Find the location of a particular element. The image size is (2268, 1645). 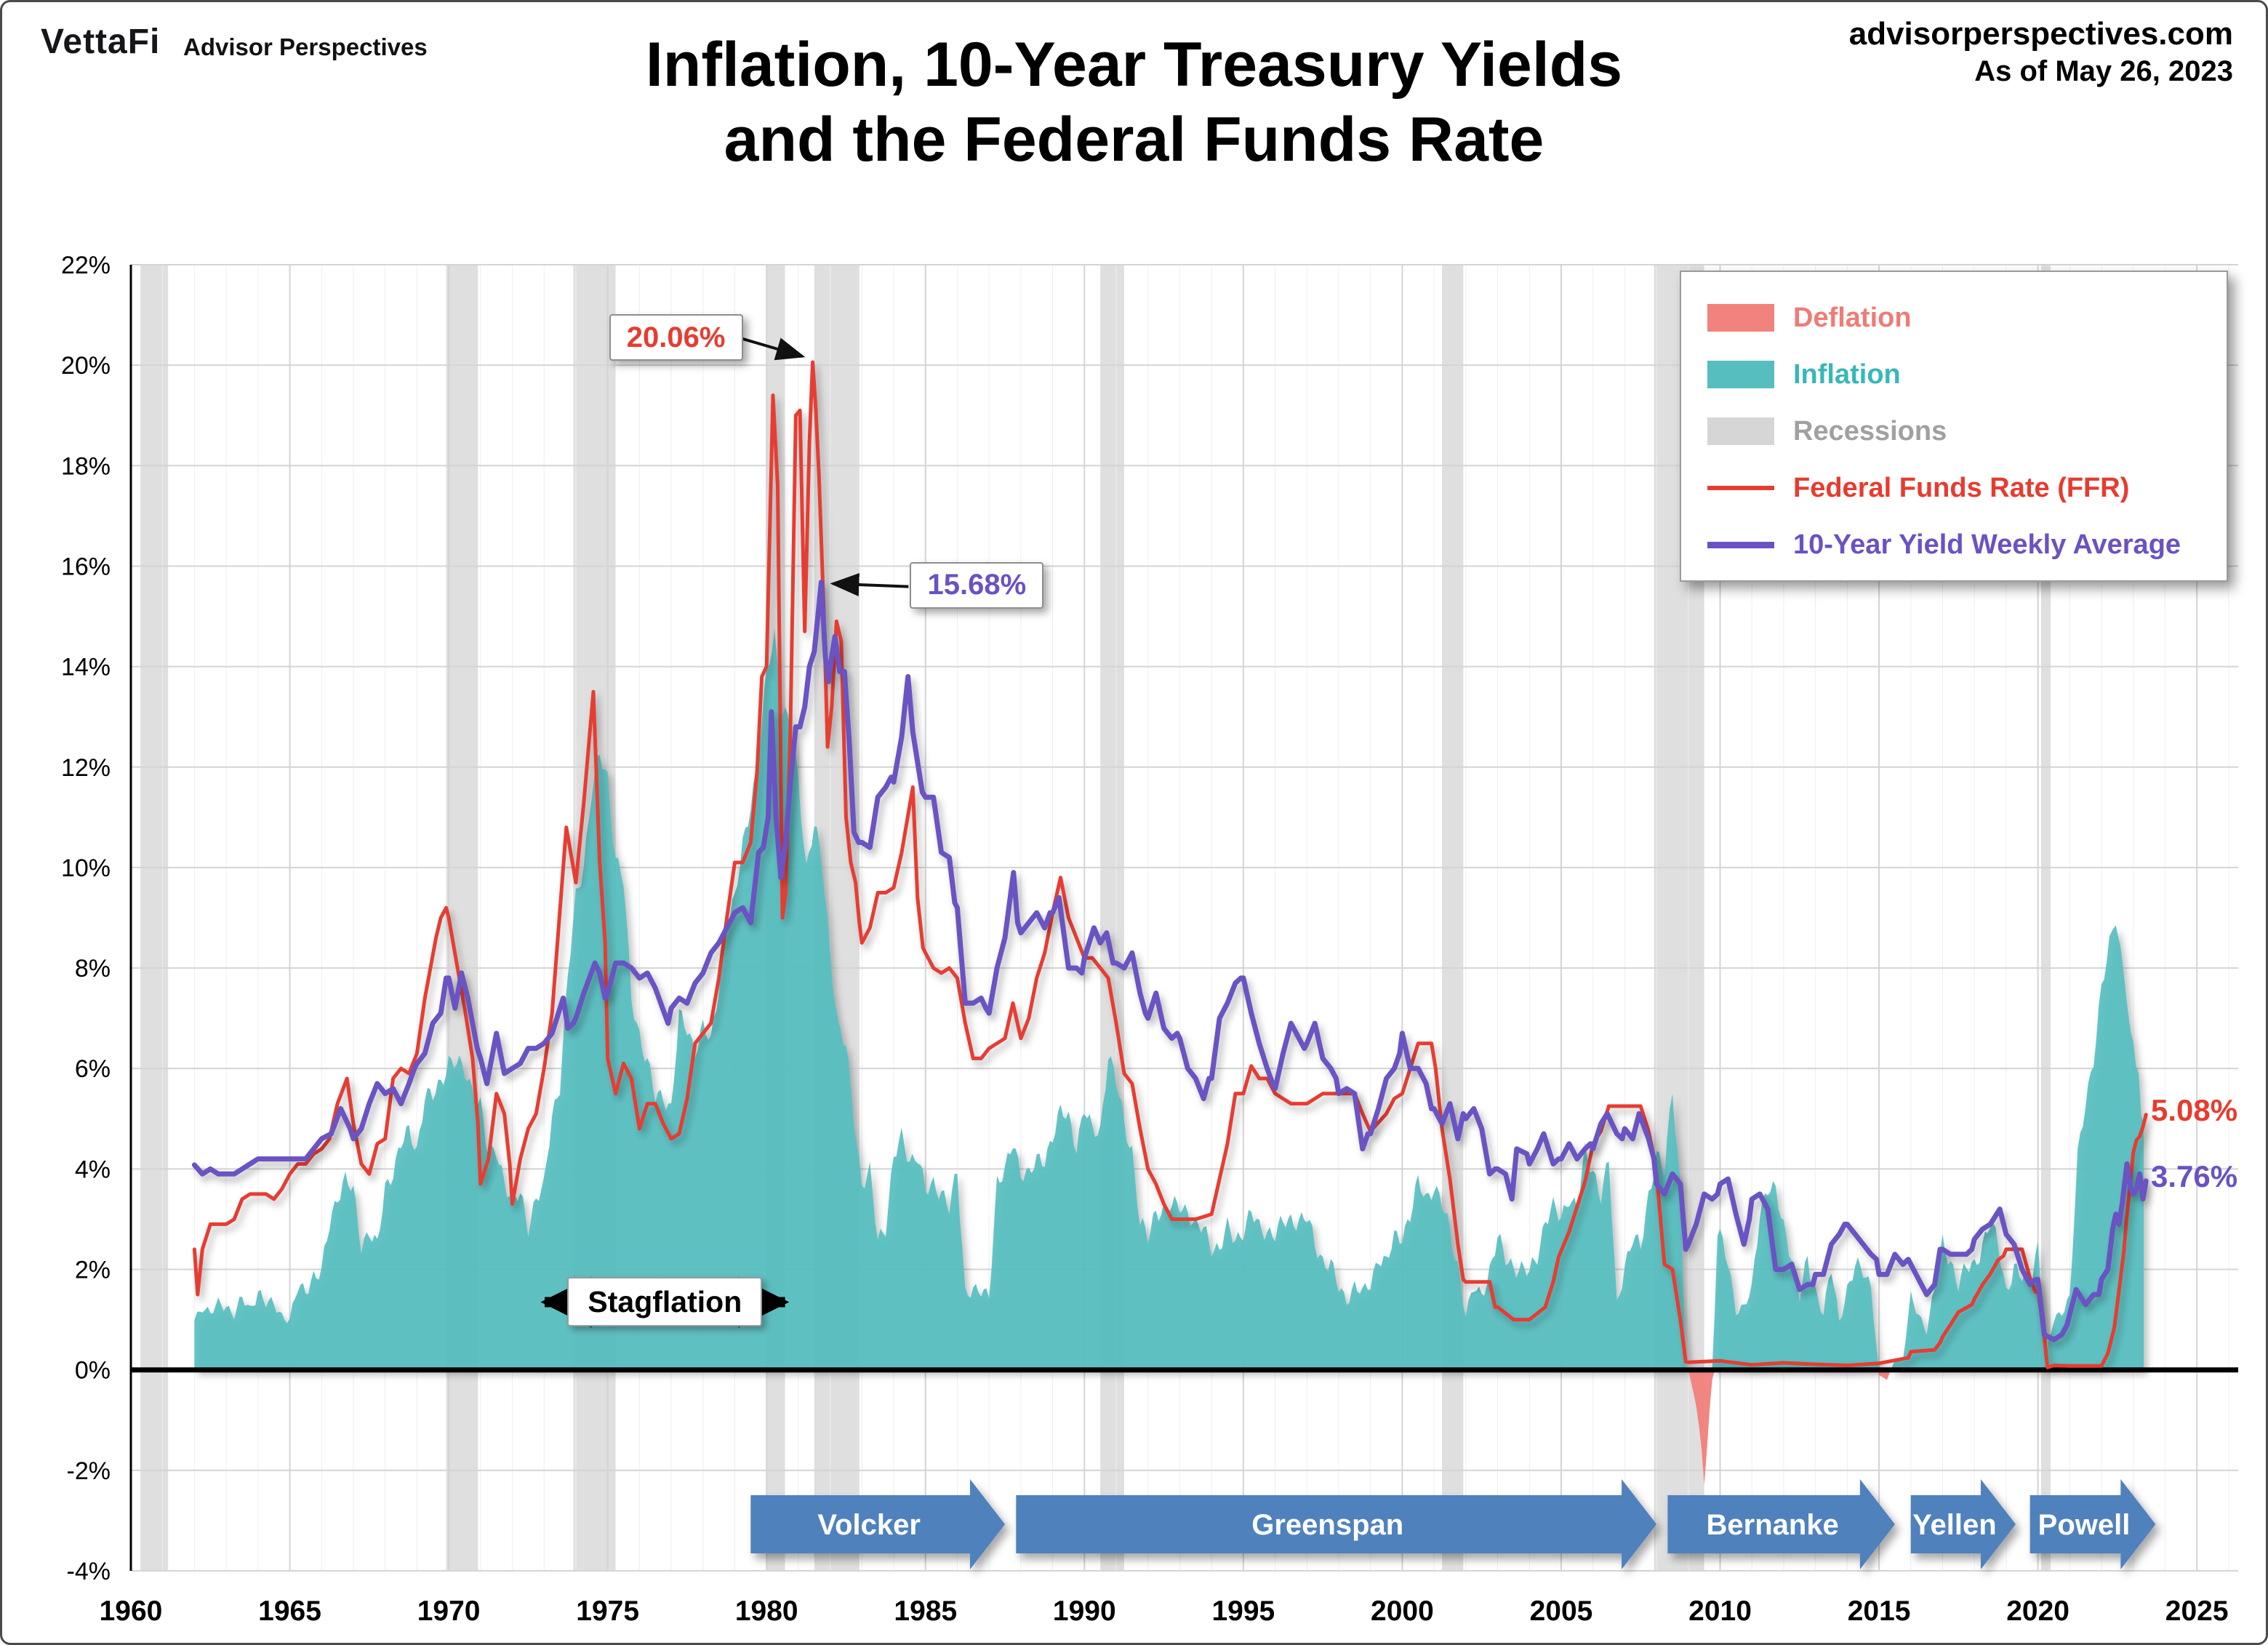

x-tick-label: 2020 is located at coordinates (2037, 1611).